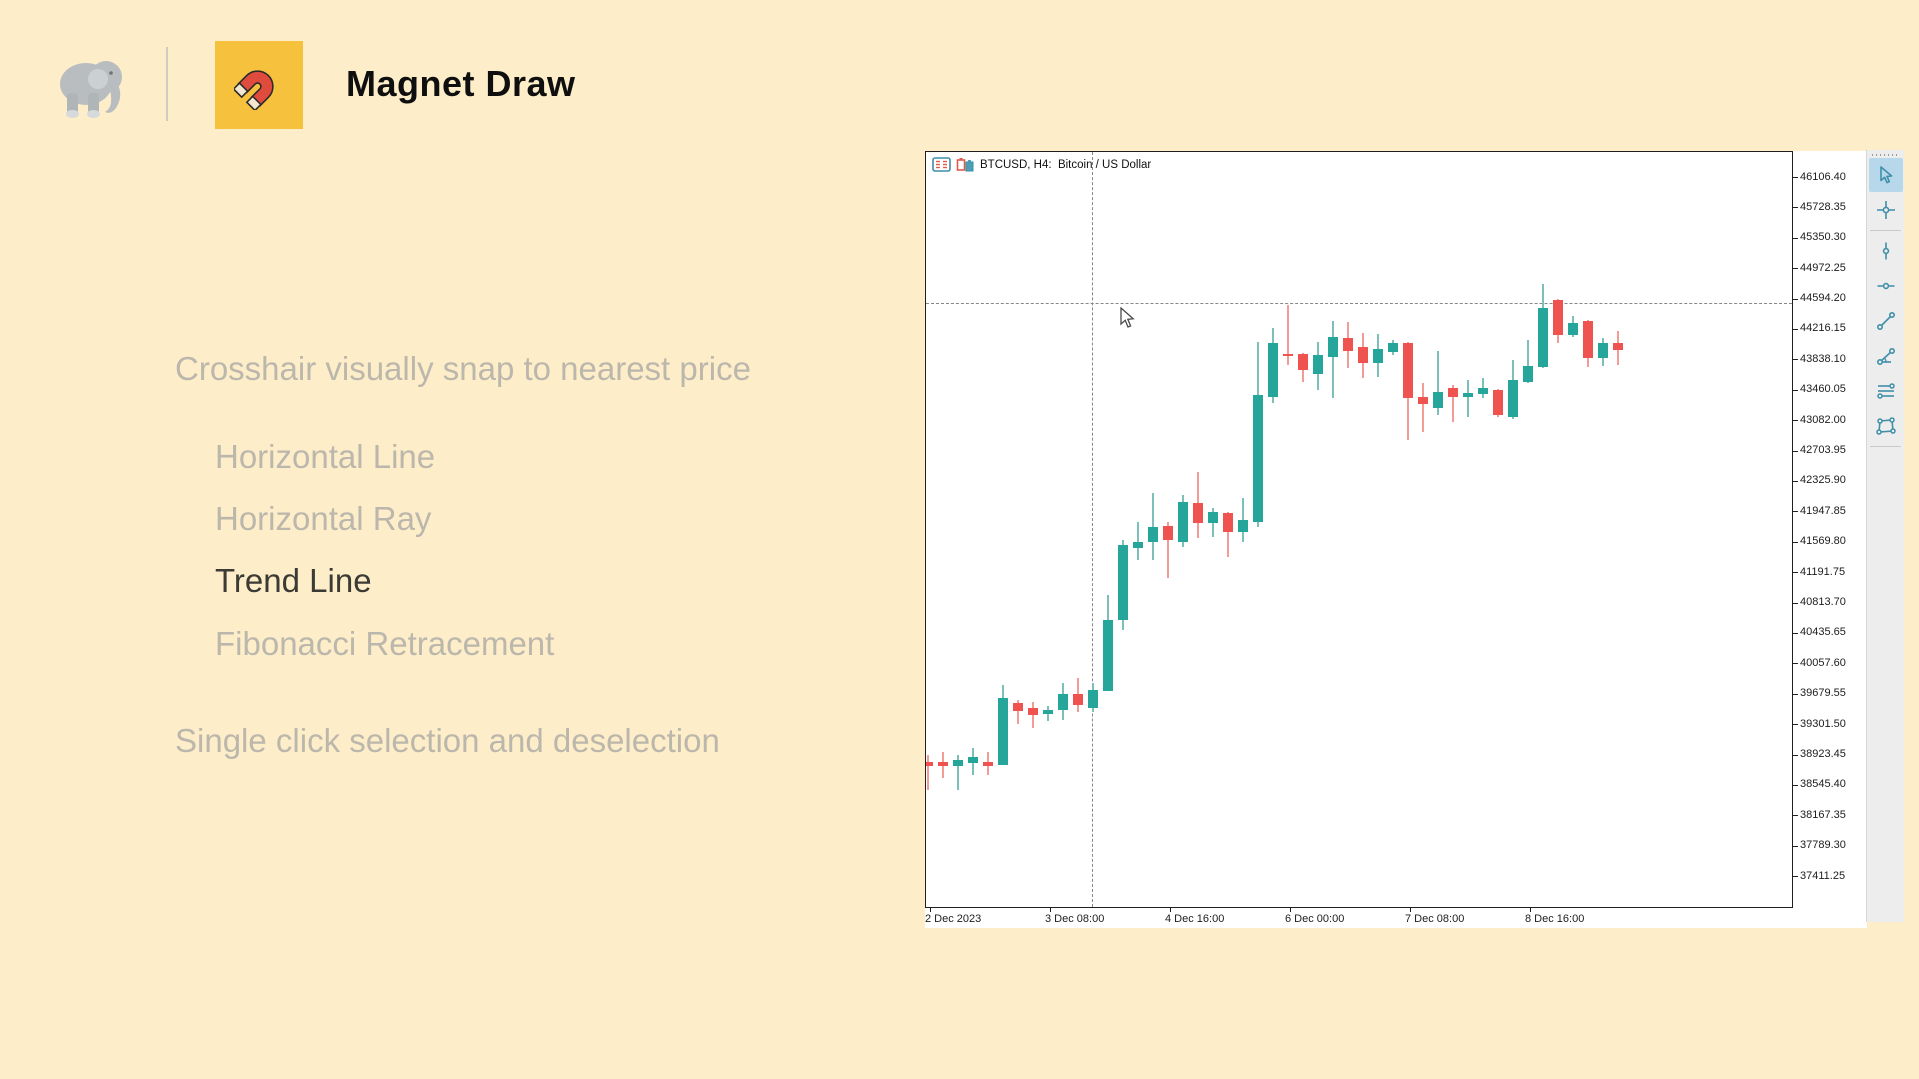 The height and width of the screenshot is (1079, 1919). I want to click on price-axis-label: 43838.10, so click(1823, 358).